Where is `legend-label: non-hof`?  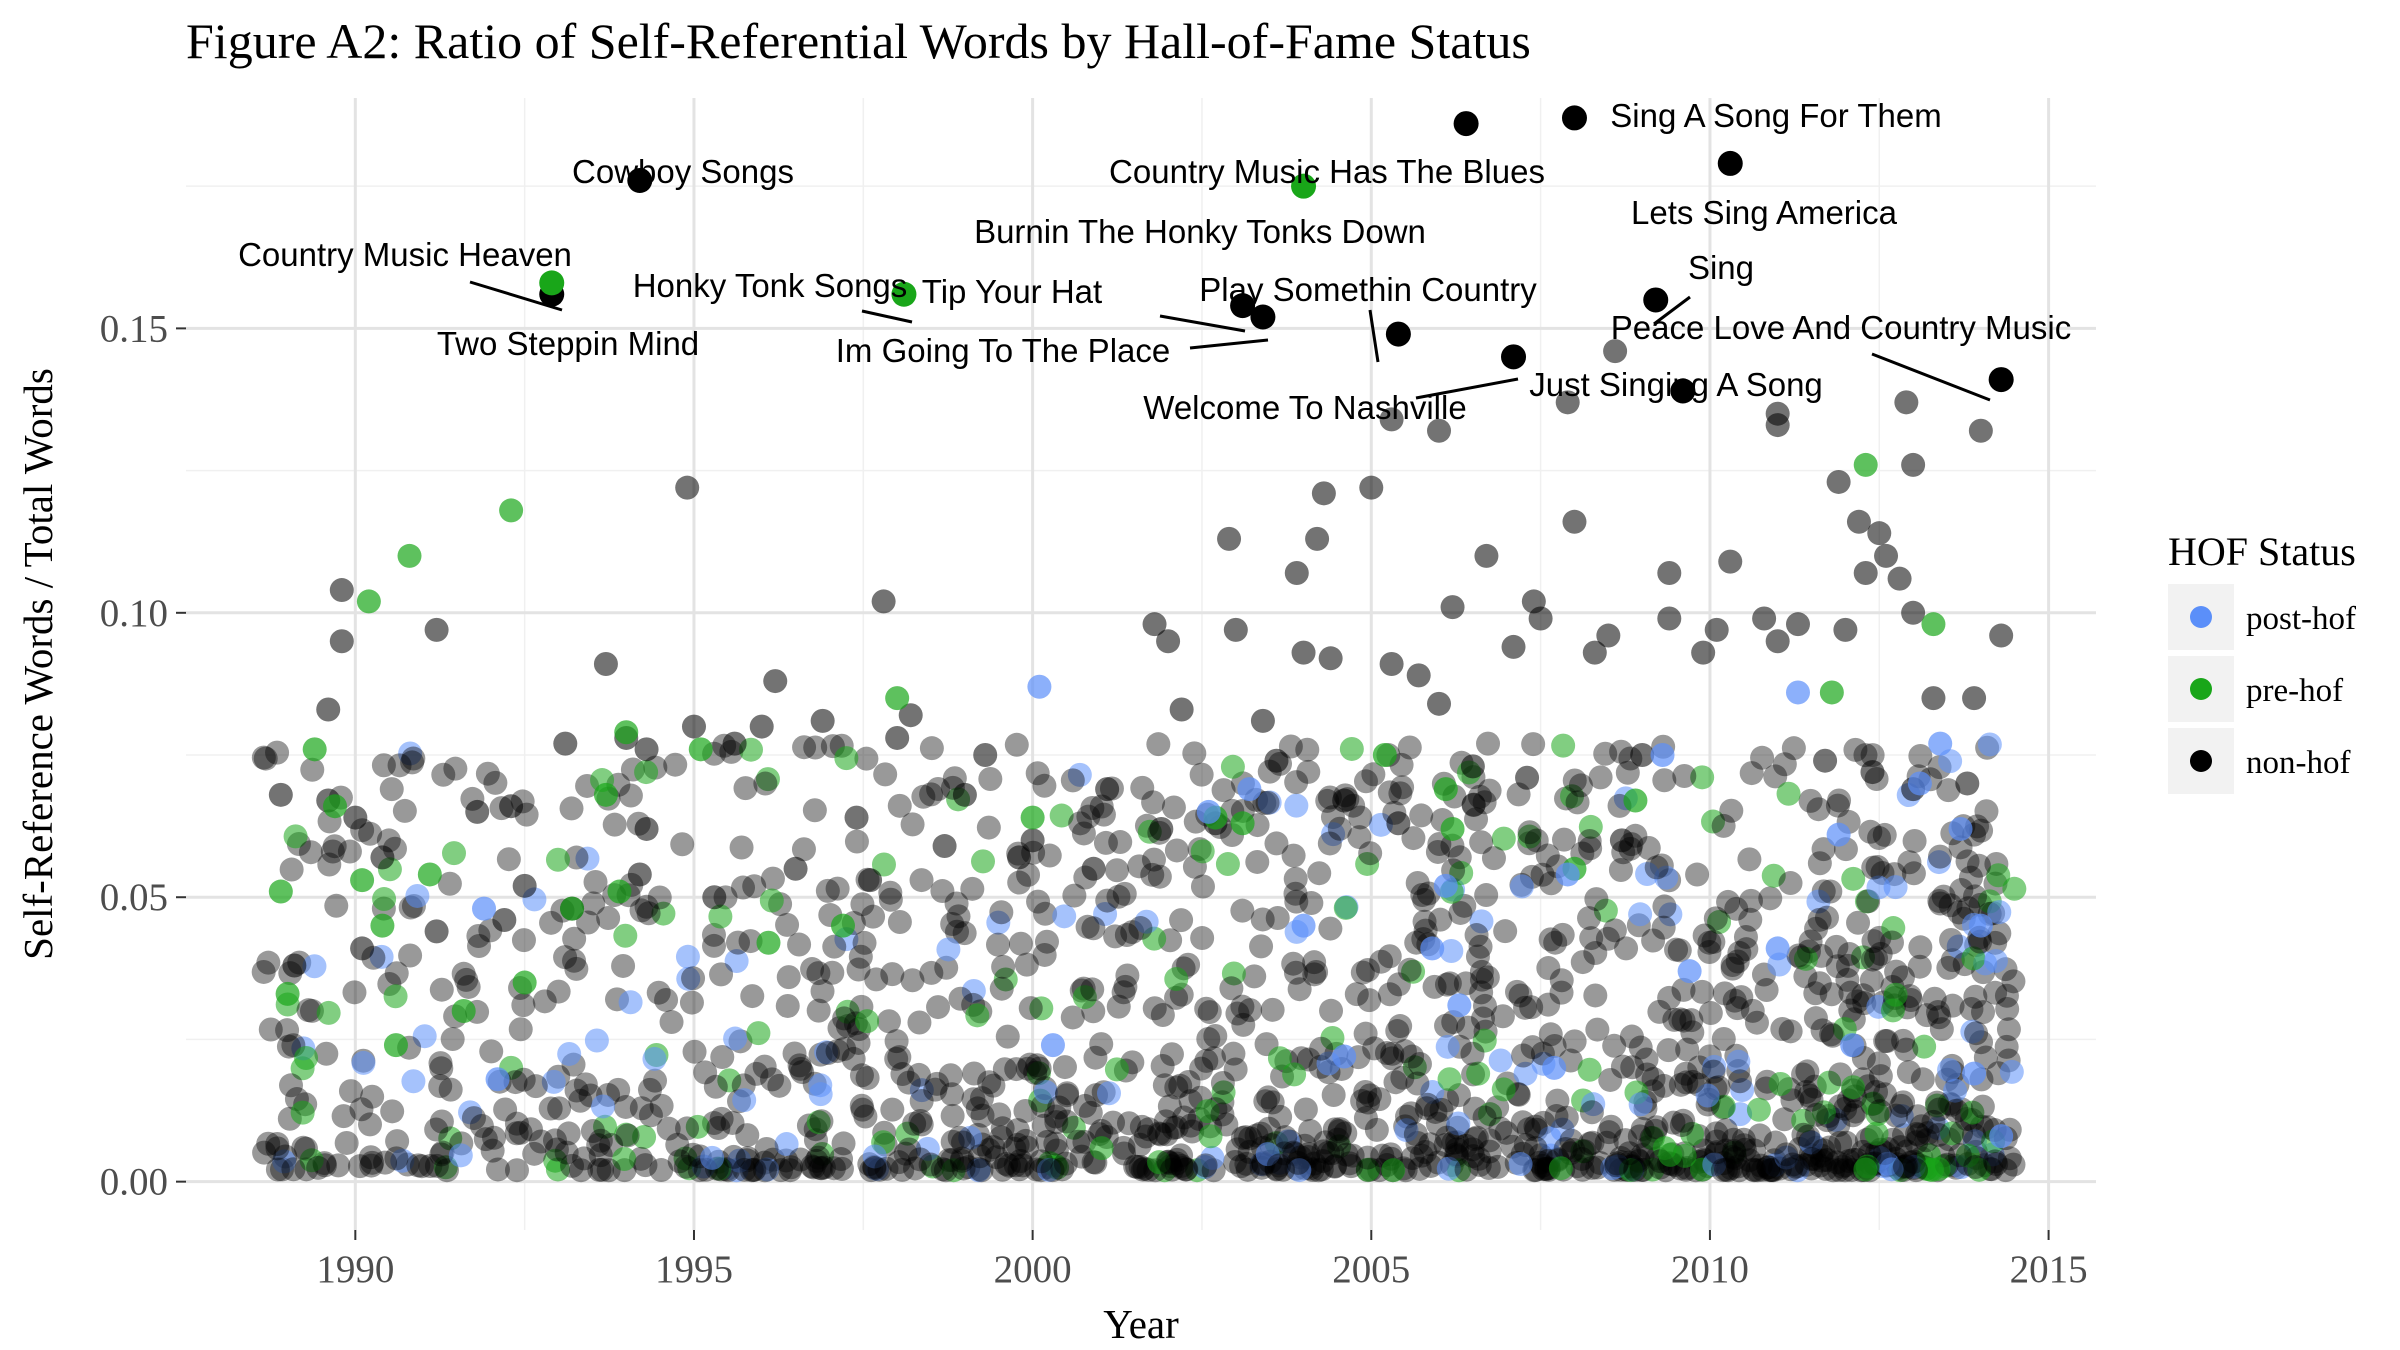 legend-label: non-hof is located at coordinates (2298, 763).